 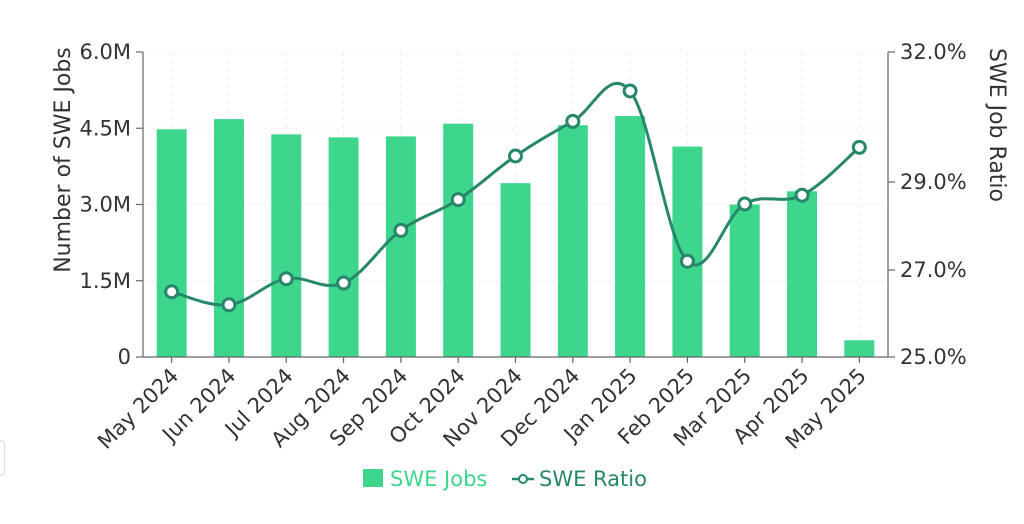 I want to click on ratio-point-apr-2025, so click(x=802, y=195).